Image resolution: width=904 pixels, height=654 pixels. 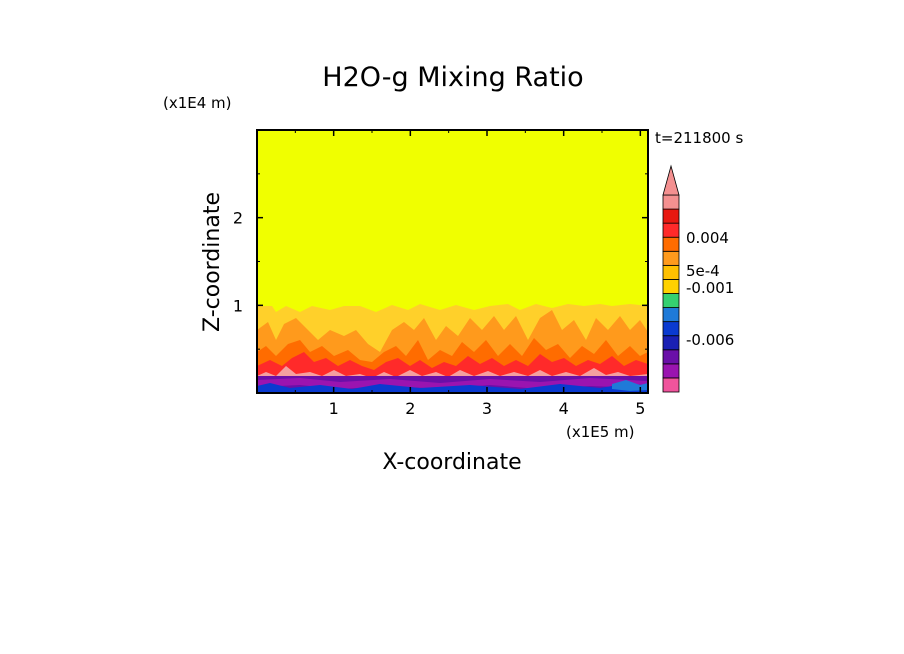 I want to click on contour-light-blue-patches, so click(x=630, y=385).